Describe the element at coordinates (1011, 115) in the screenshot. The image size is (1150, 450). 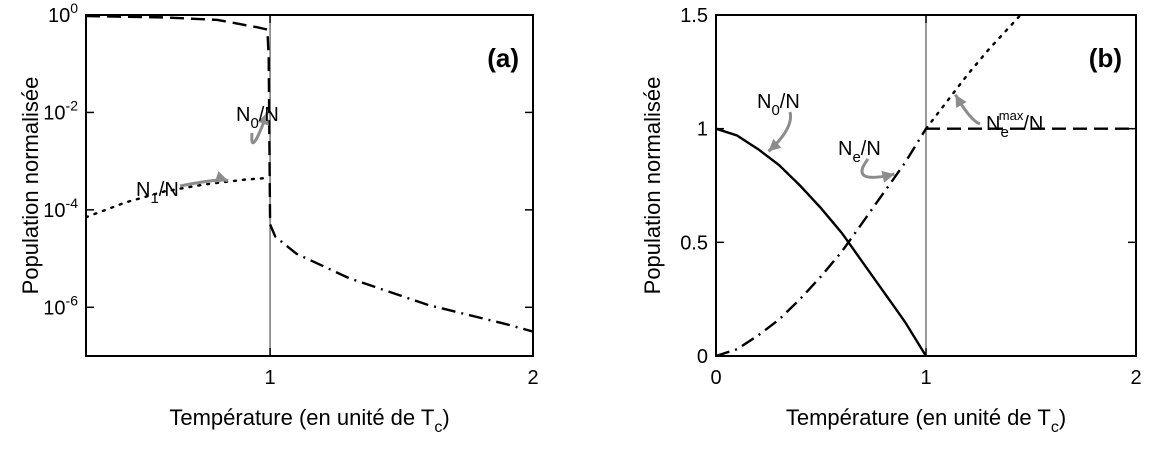
I see `text-part: max` at that location.